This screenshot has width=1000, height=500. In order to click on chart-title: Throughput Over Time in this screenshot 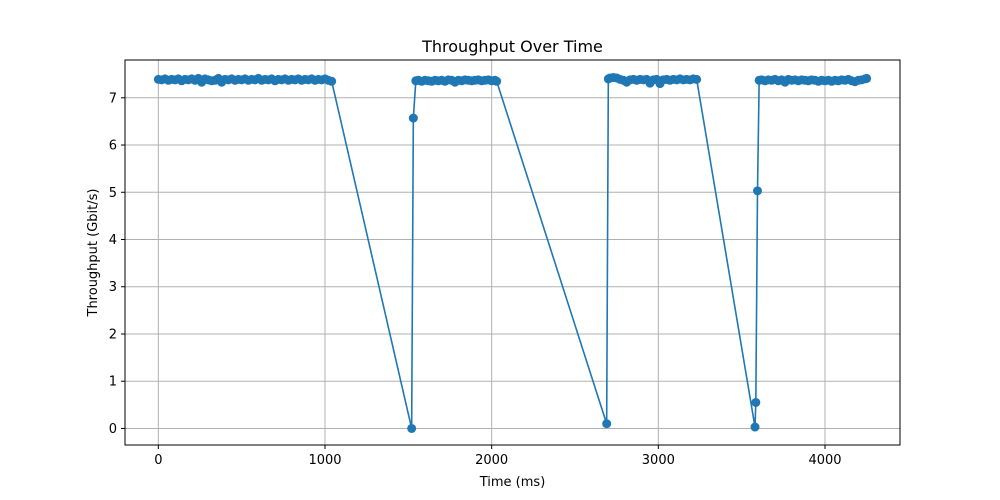, I will do `click(512, 46)`.